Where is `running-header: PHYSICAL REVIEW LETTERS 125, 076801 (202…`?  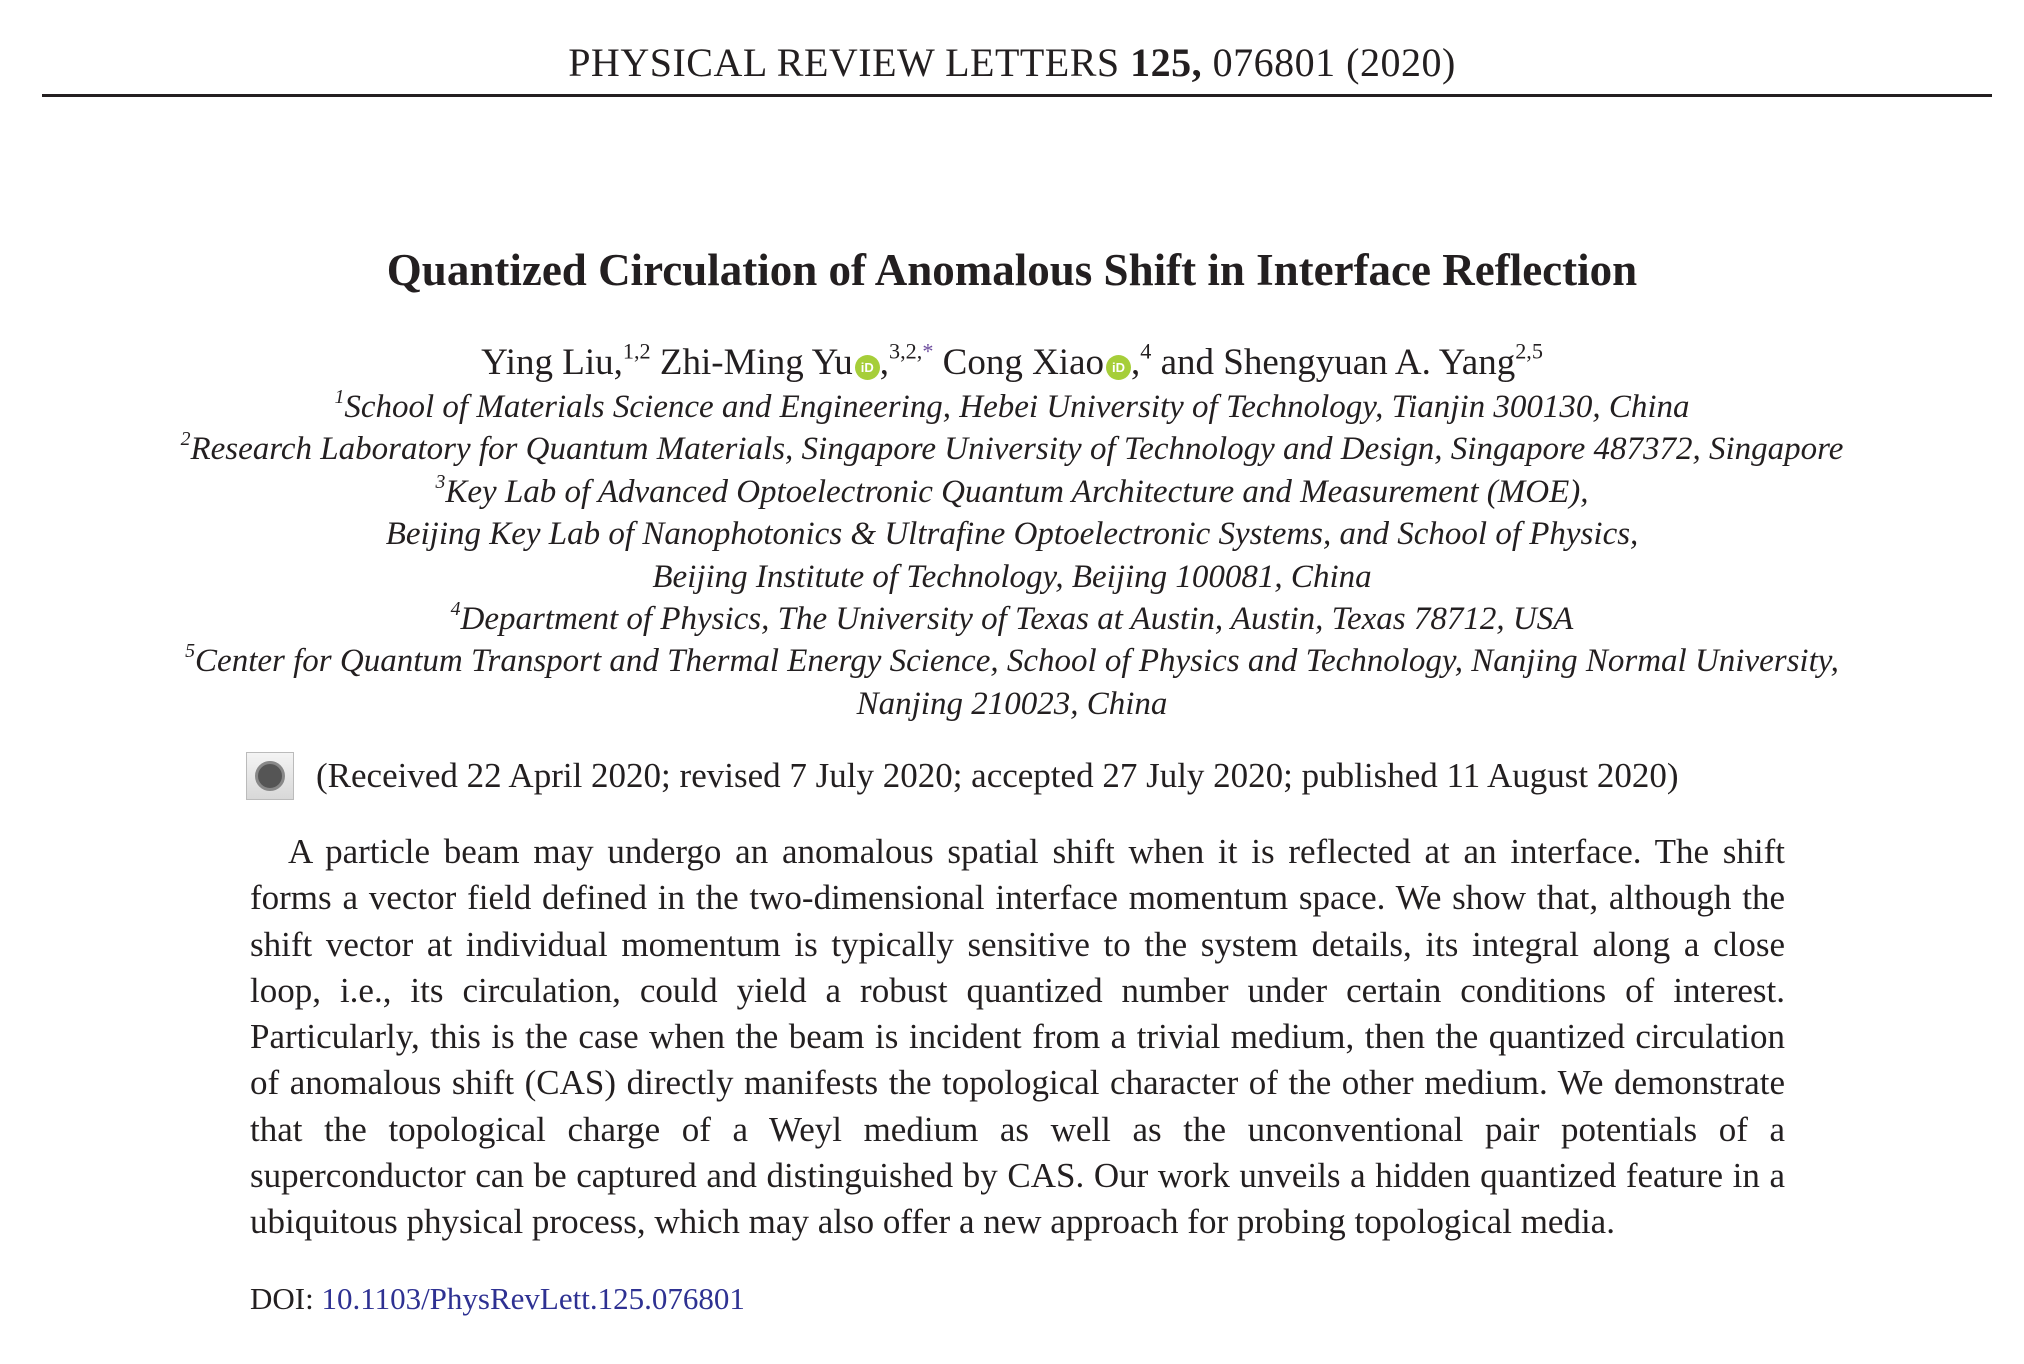
running-header: PHYSICAL REVIEW LETTERS 125, 076801 (202… is located at coordinates (1012, 63).